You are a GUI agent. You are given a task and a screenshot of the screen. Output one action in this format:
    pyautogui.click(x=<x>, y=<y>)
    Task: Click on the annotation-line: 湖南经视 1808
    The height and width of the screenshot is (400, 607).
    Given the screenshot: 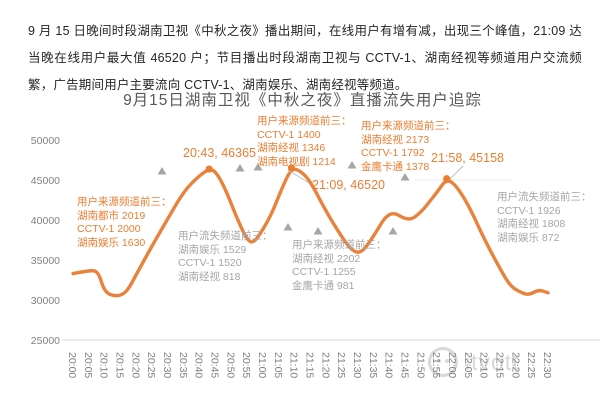 What is the action you would take?
    pyautogui.click(x=531, y=224)
    